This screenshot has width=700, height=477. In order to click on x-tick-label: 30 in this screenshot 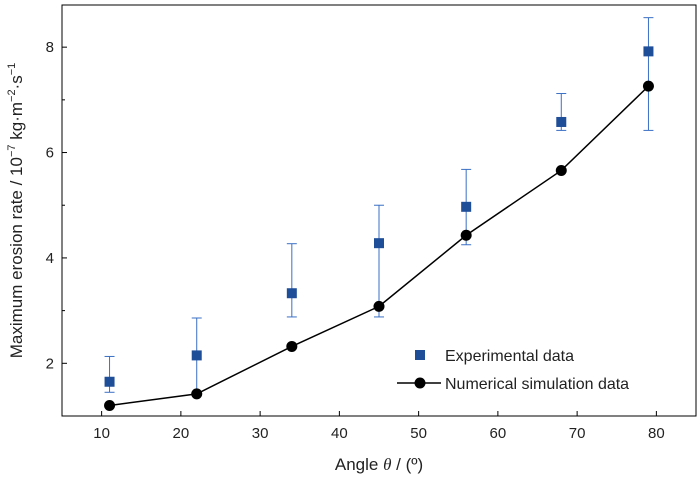, I will do `click(260, 433)`.